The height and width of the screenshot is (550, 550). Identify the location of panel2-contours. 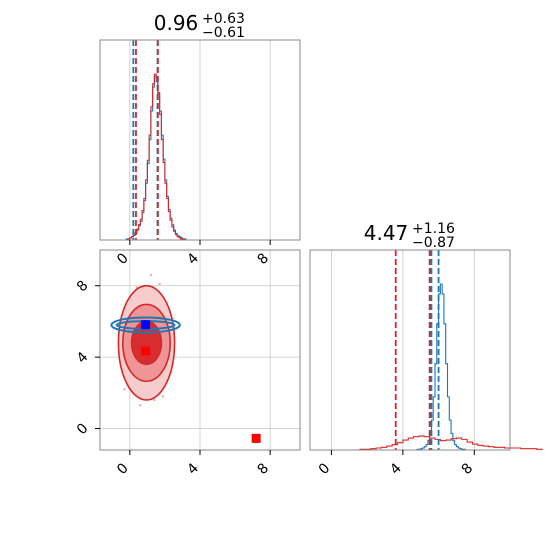
(185, 358).